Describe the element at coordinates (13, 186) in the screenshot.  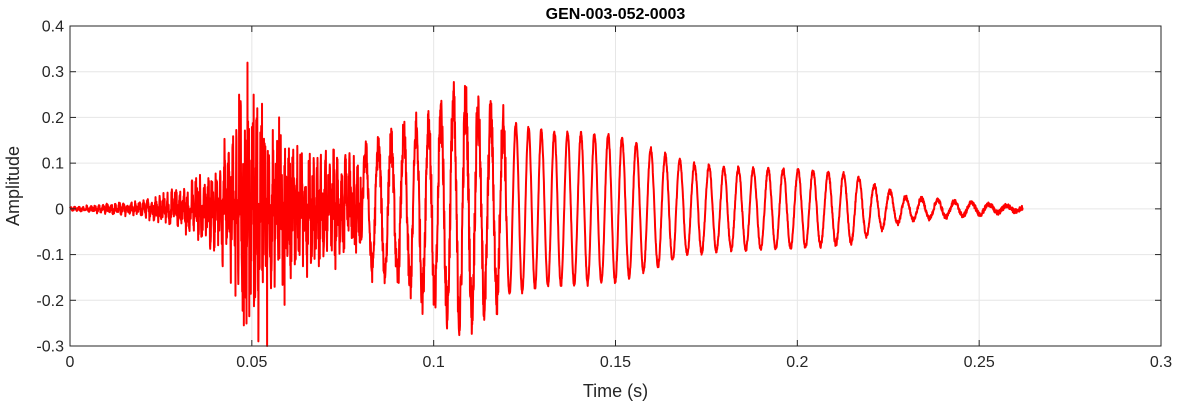
I see `y-axis-label: Amplitude` at that location.